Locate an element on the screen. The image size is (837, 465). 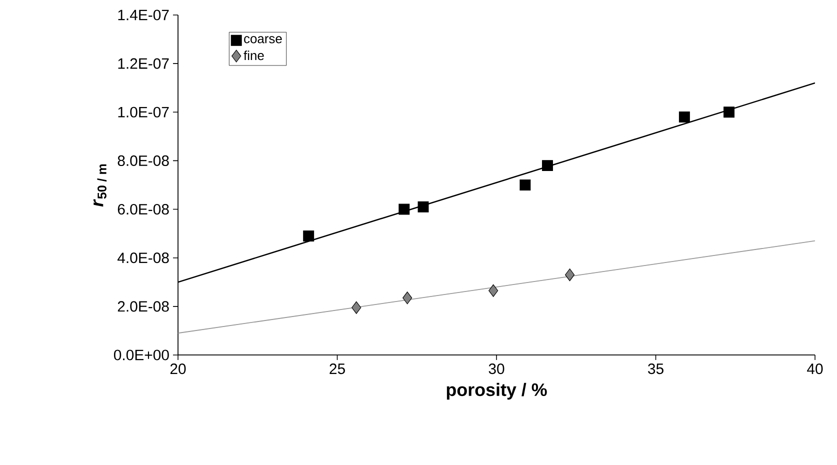
x-tick-label: 40 is located at coordinates (815, 369).